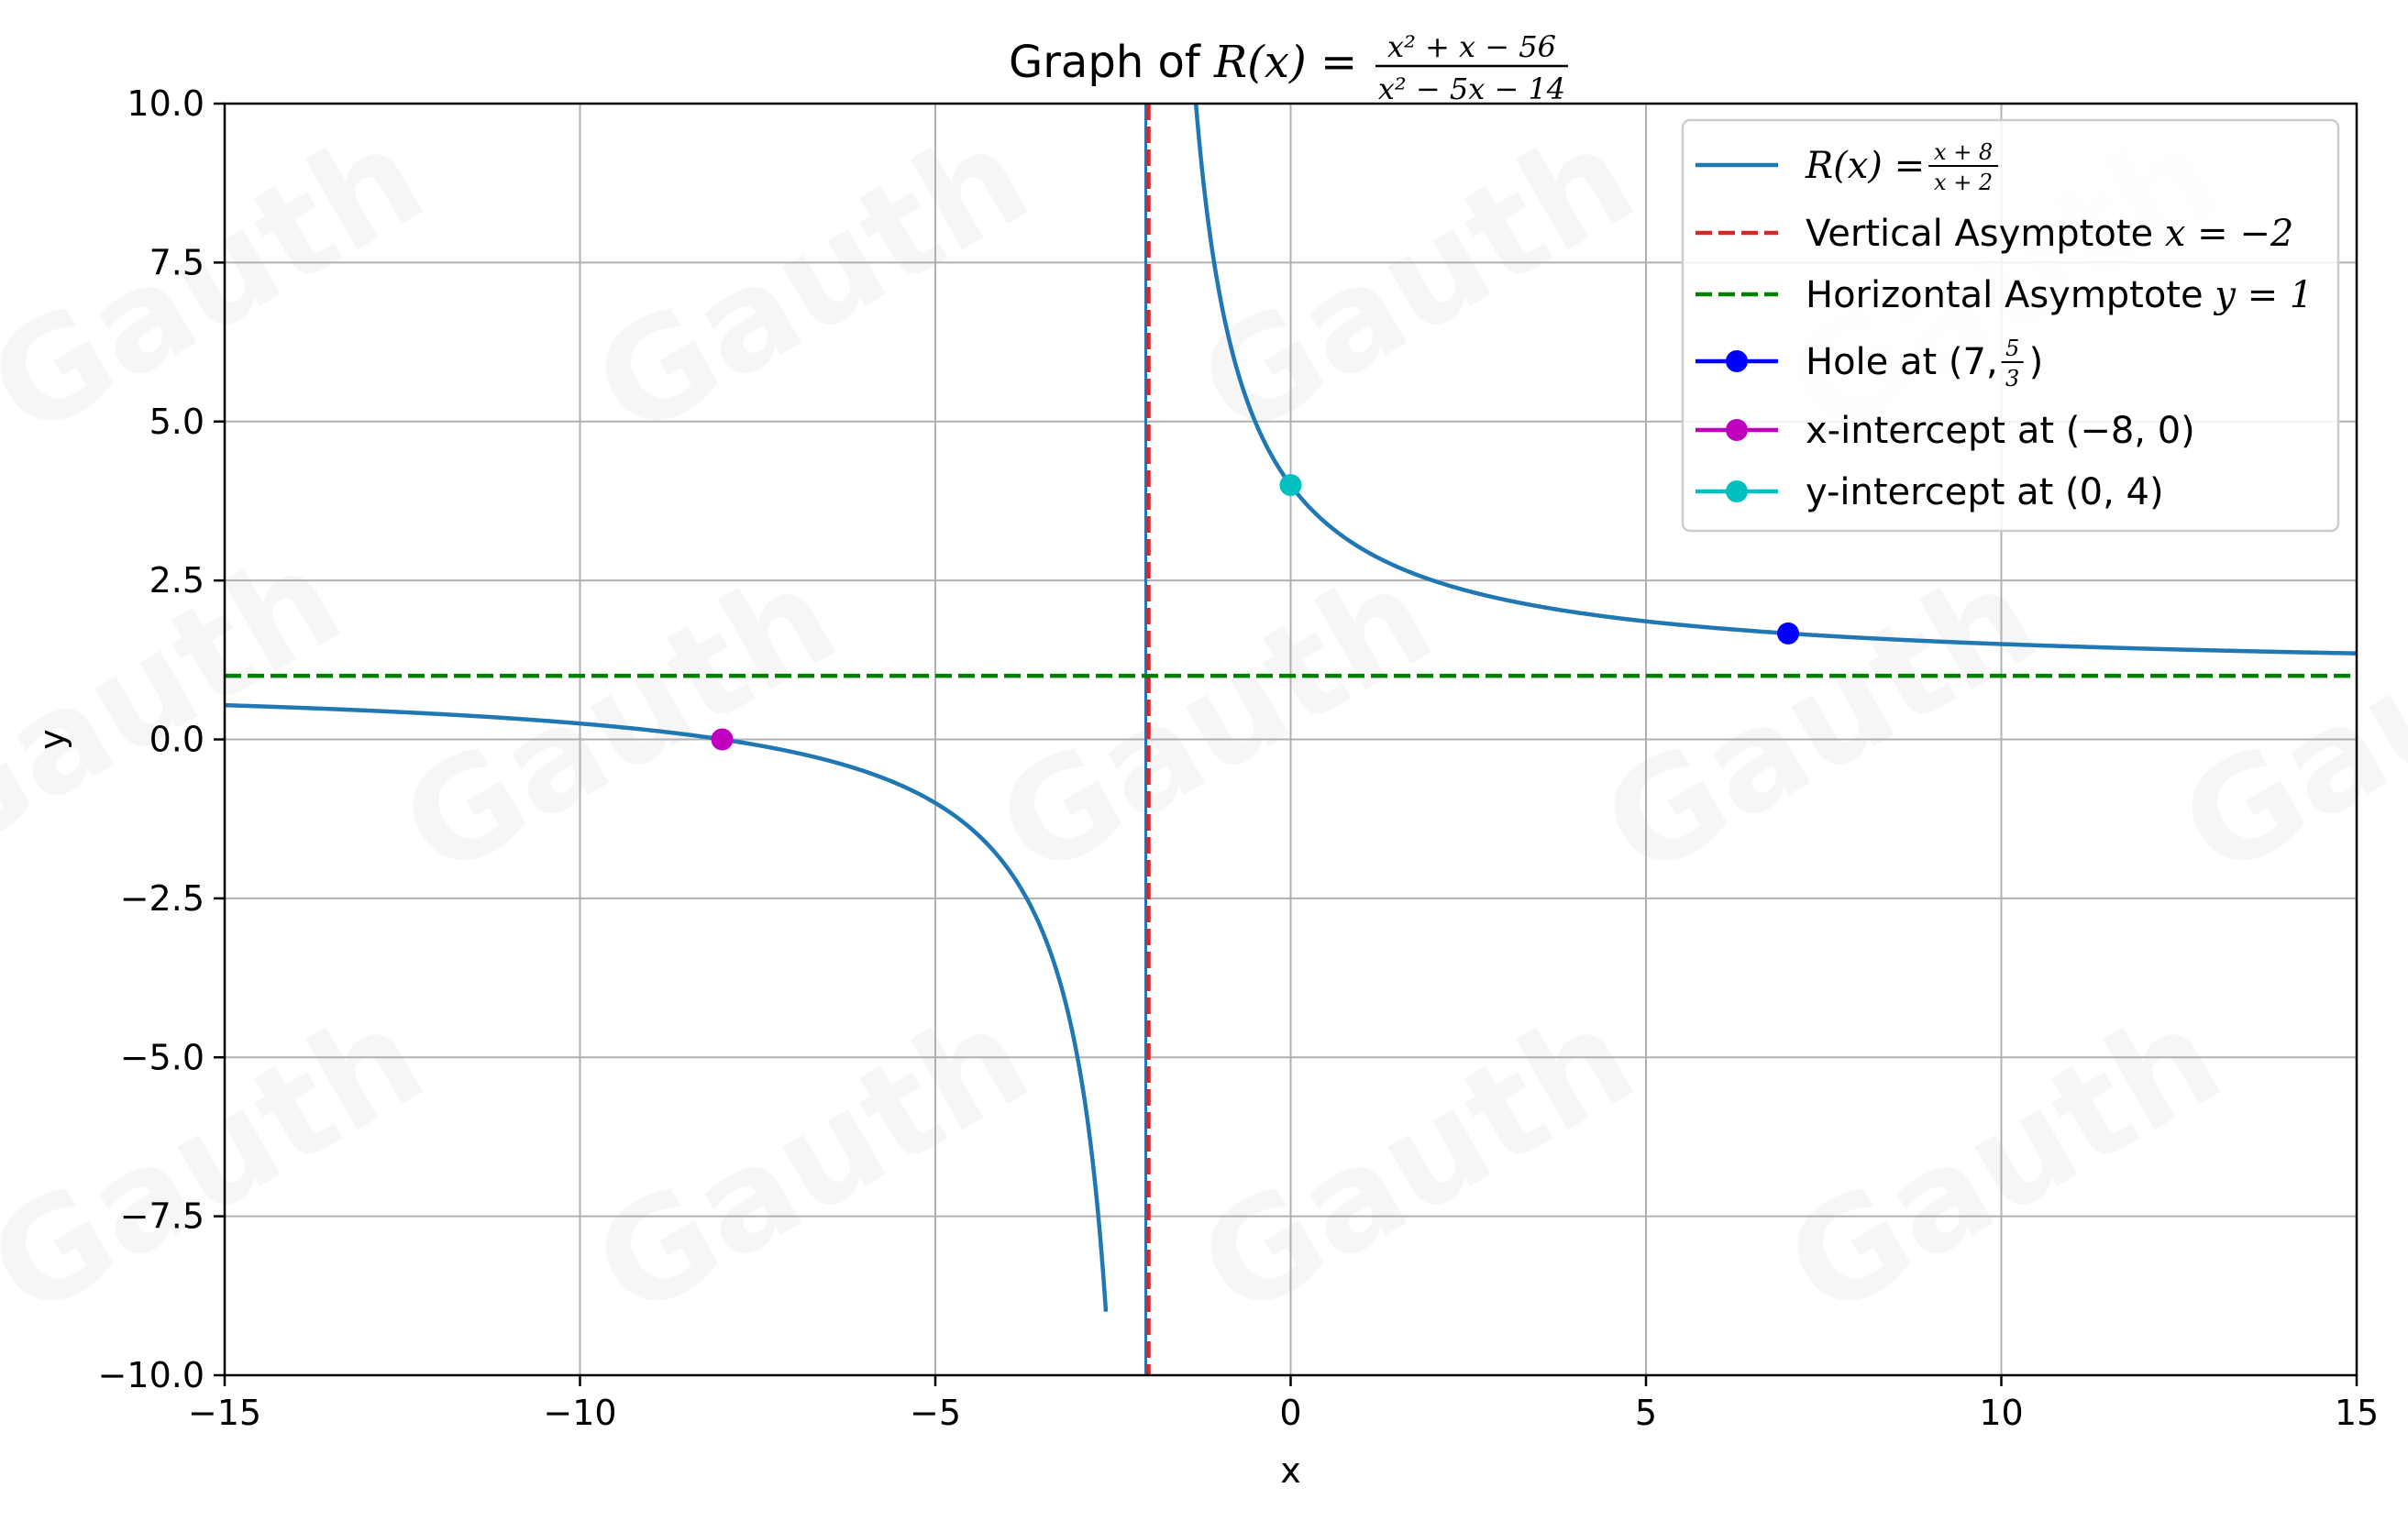 The height and width of the screenshot is (1521, 2408). I want to click on legend-box, so click(2010, 325).